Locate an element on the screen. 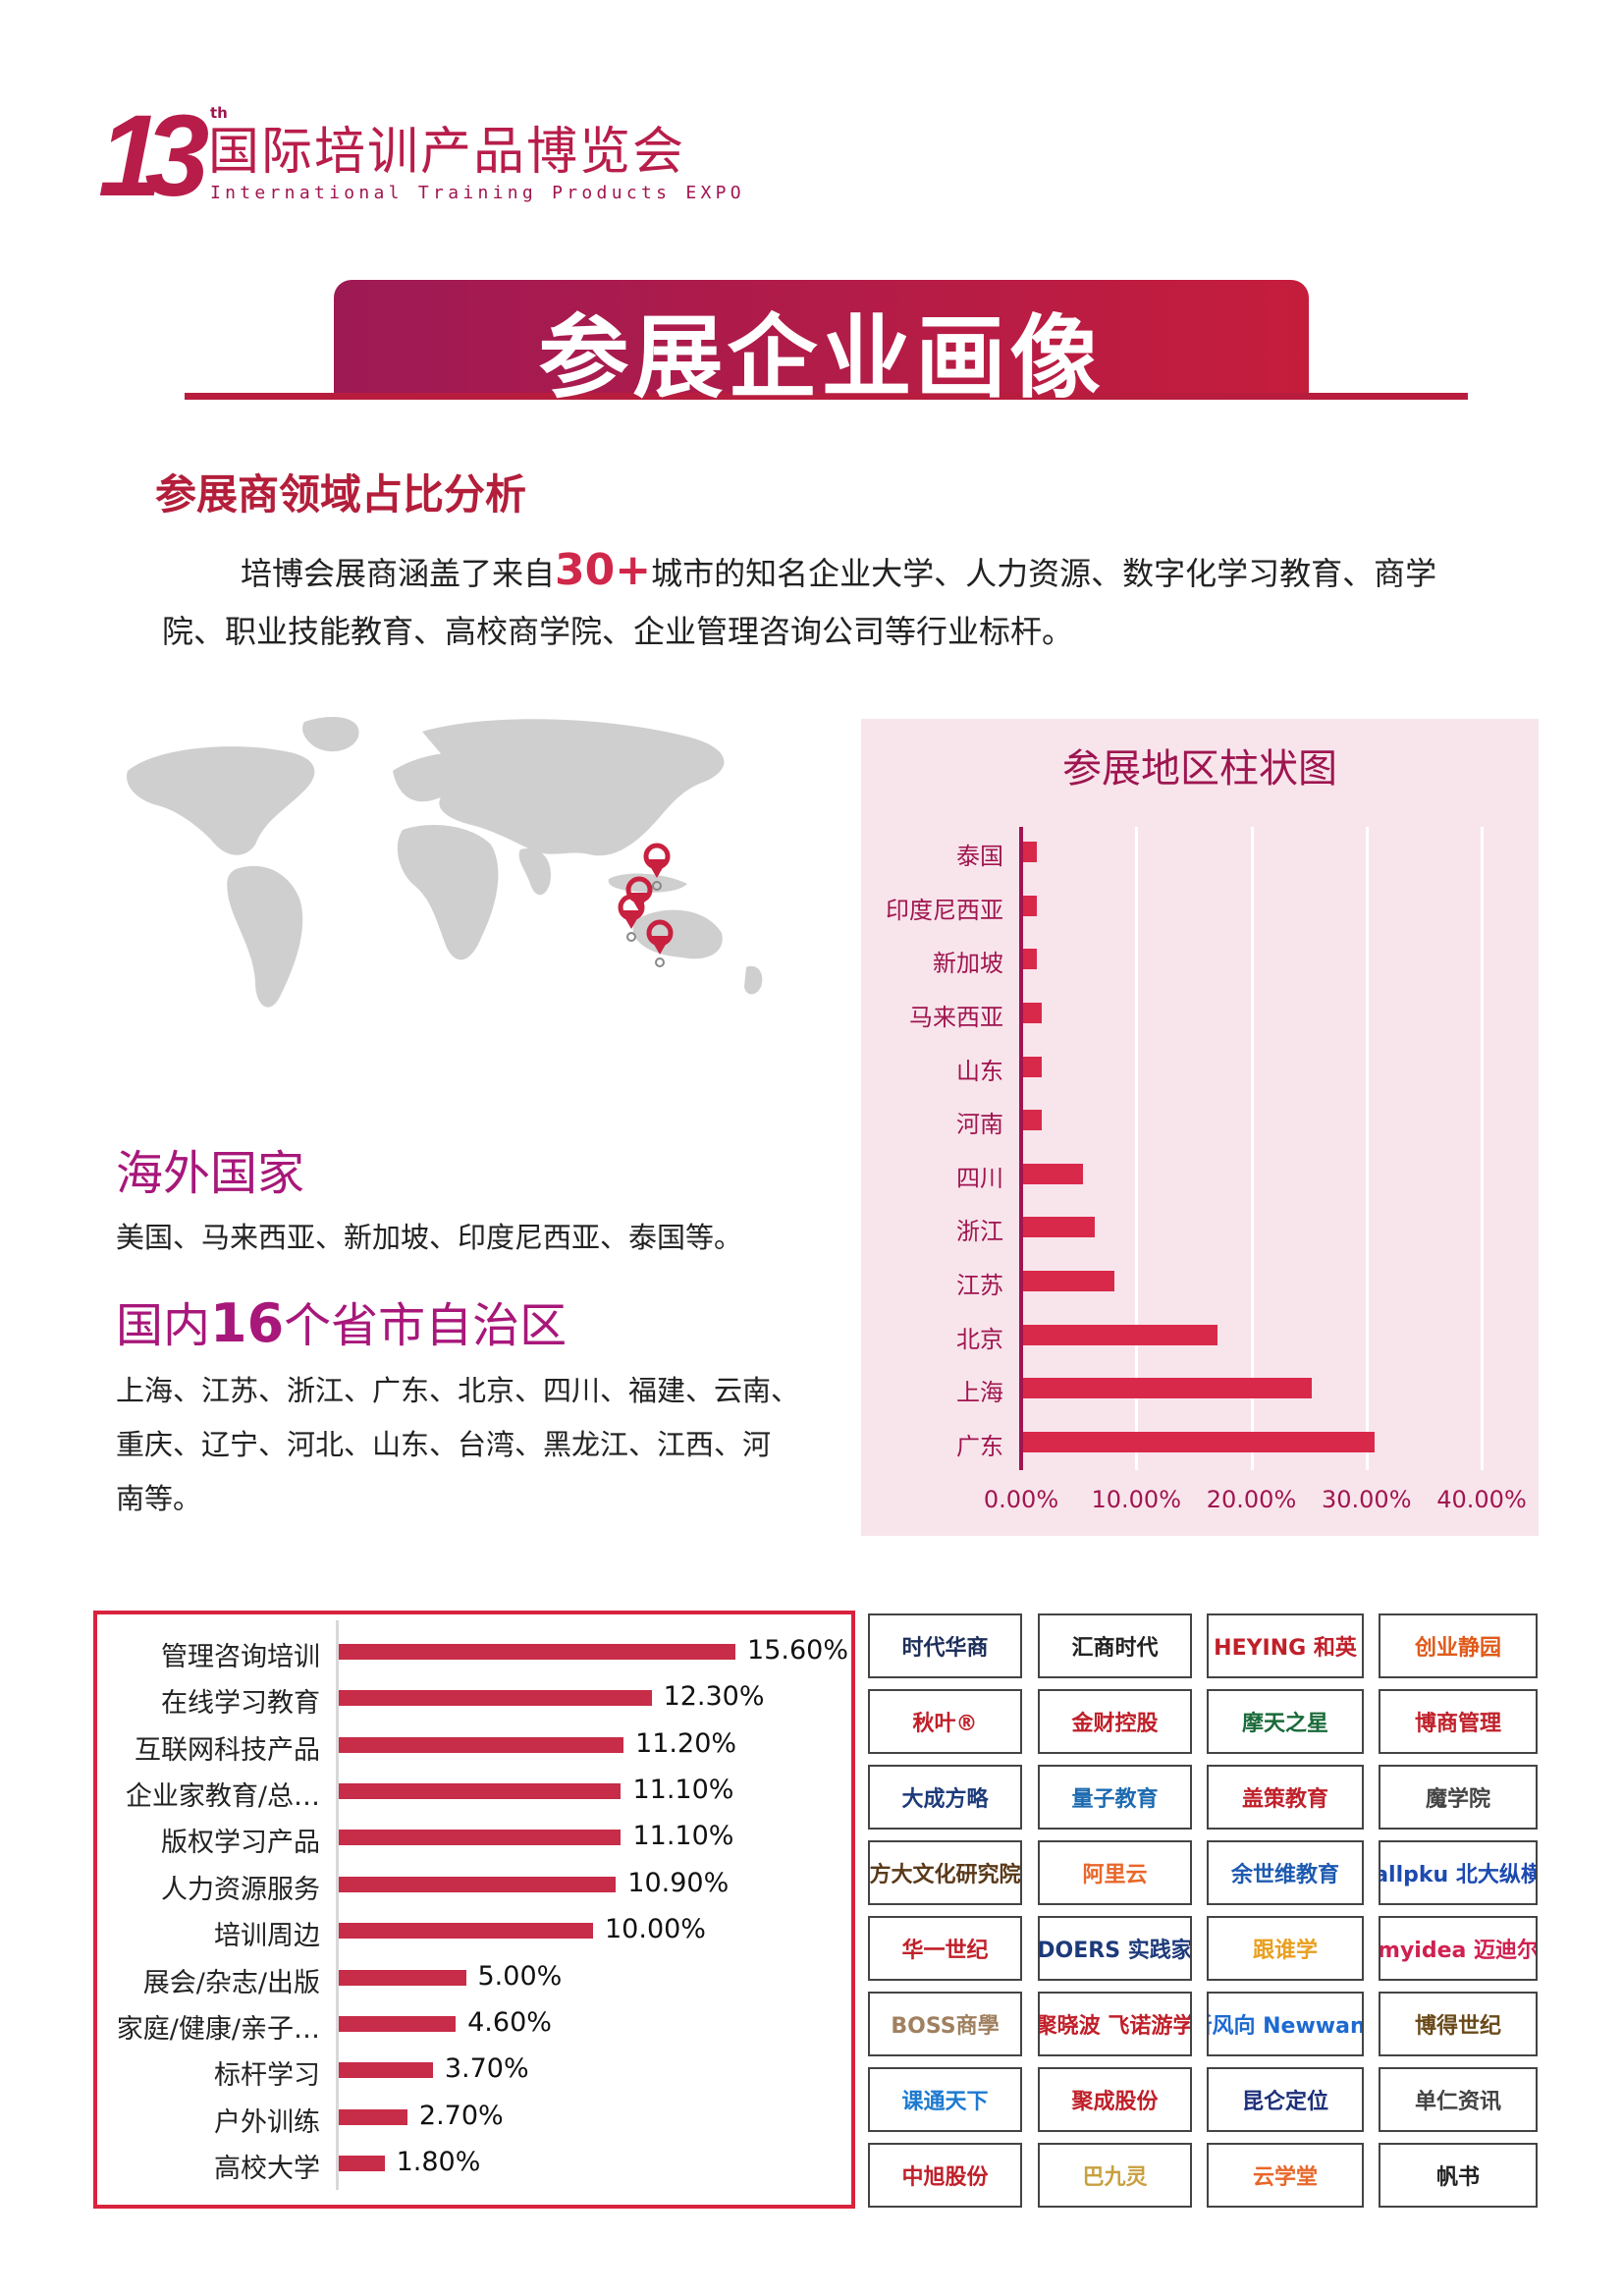  category-label: 印度尼西亚 is located at coordinates (944, 910).